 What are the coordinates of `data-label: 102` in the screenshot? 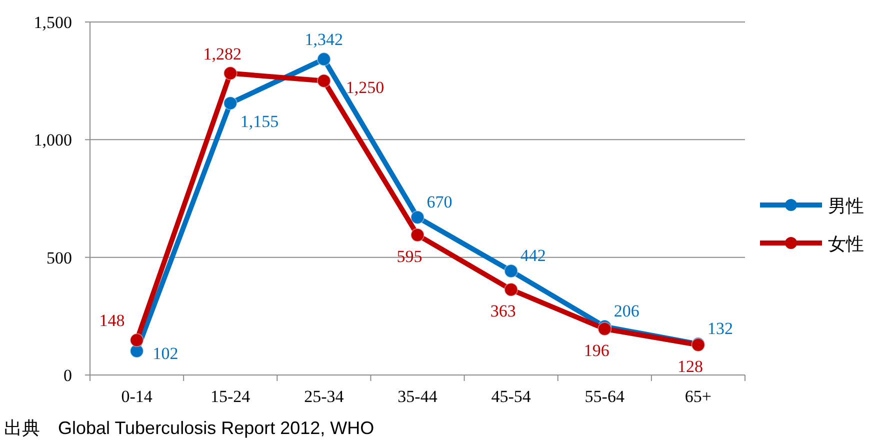 It's located at (165, 353).